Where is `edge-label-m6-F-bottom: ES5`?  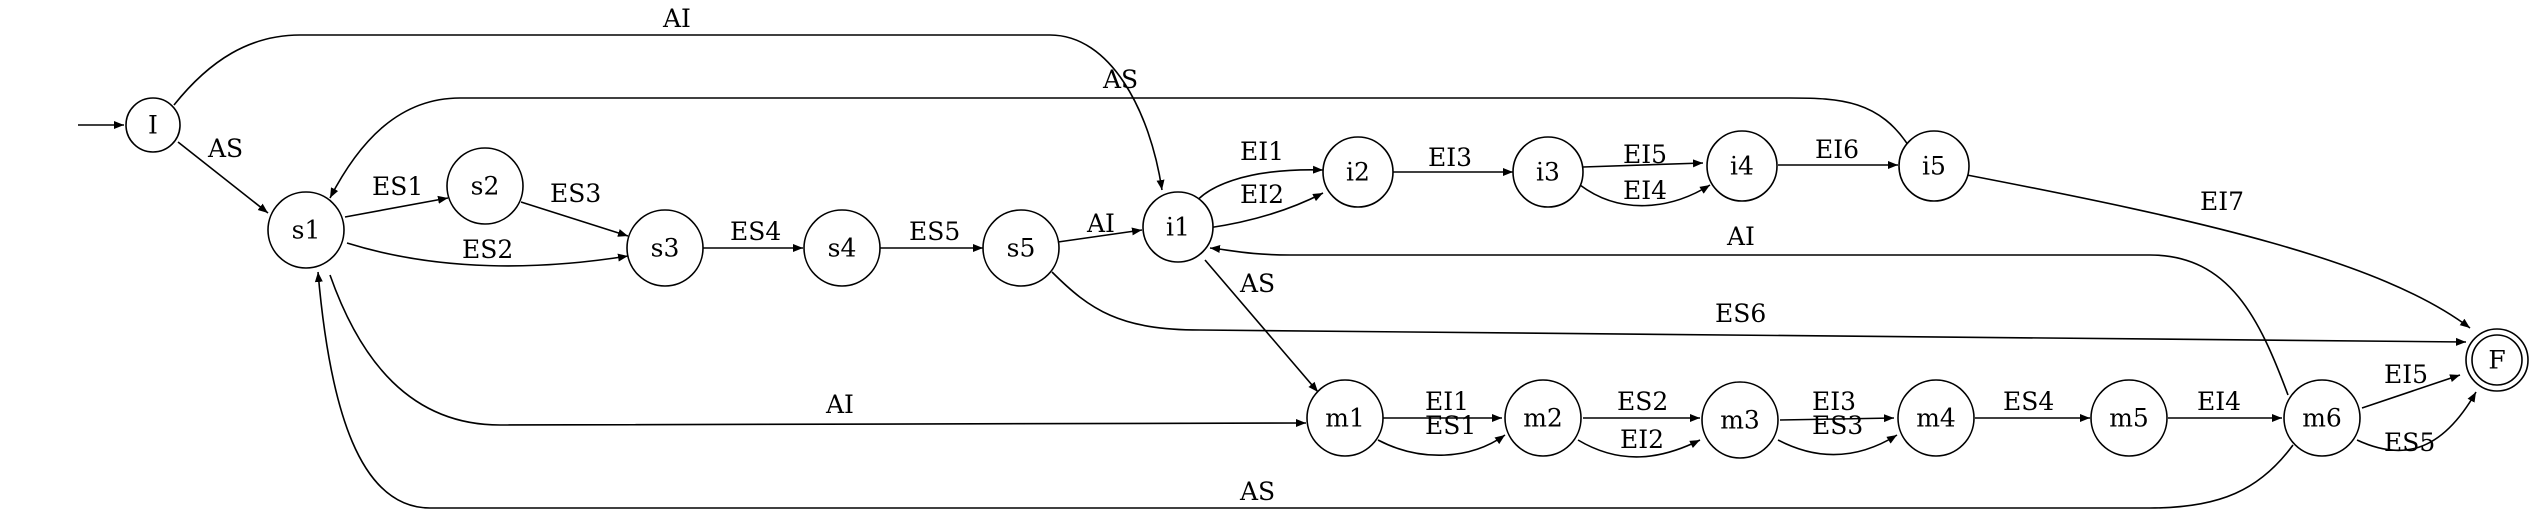 edge-label-m6-F-bottom: ES5 is located at coordinates (2409, 442).